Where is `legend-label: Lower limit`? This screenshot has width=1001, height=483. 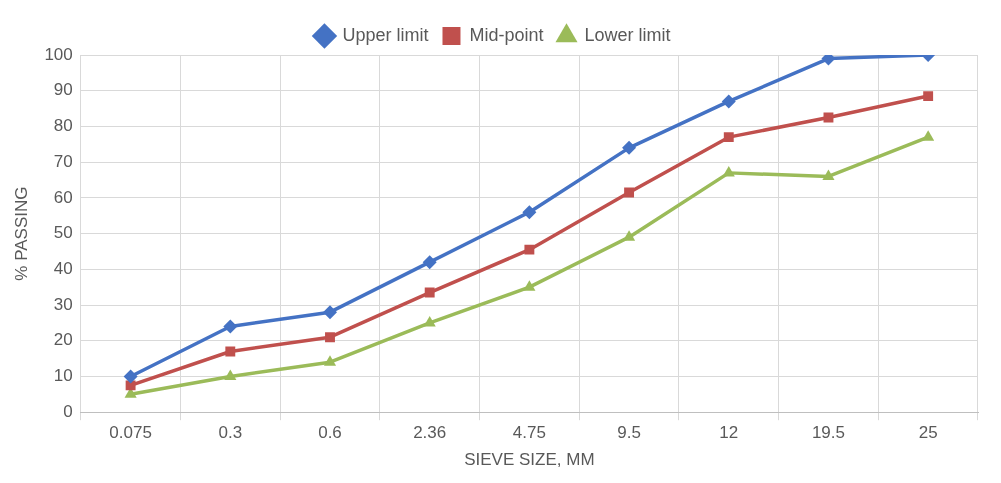 legend-label: Lower limit is located at coordinates (627, 34).